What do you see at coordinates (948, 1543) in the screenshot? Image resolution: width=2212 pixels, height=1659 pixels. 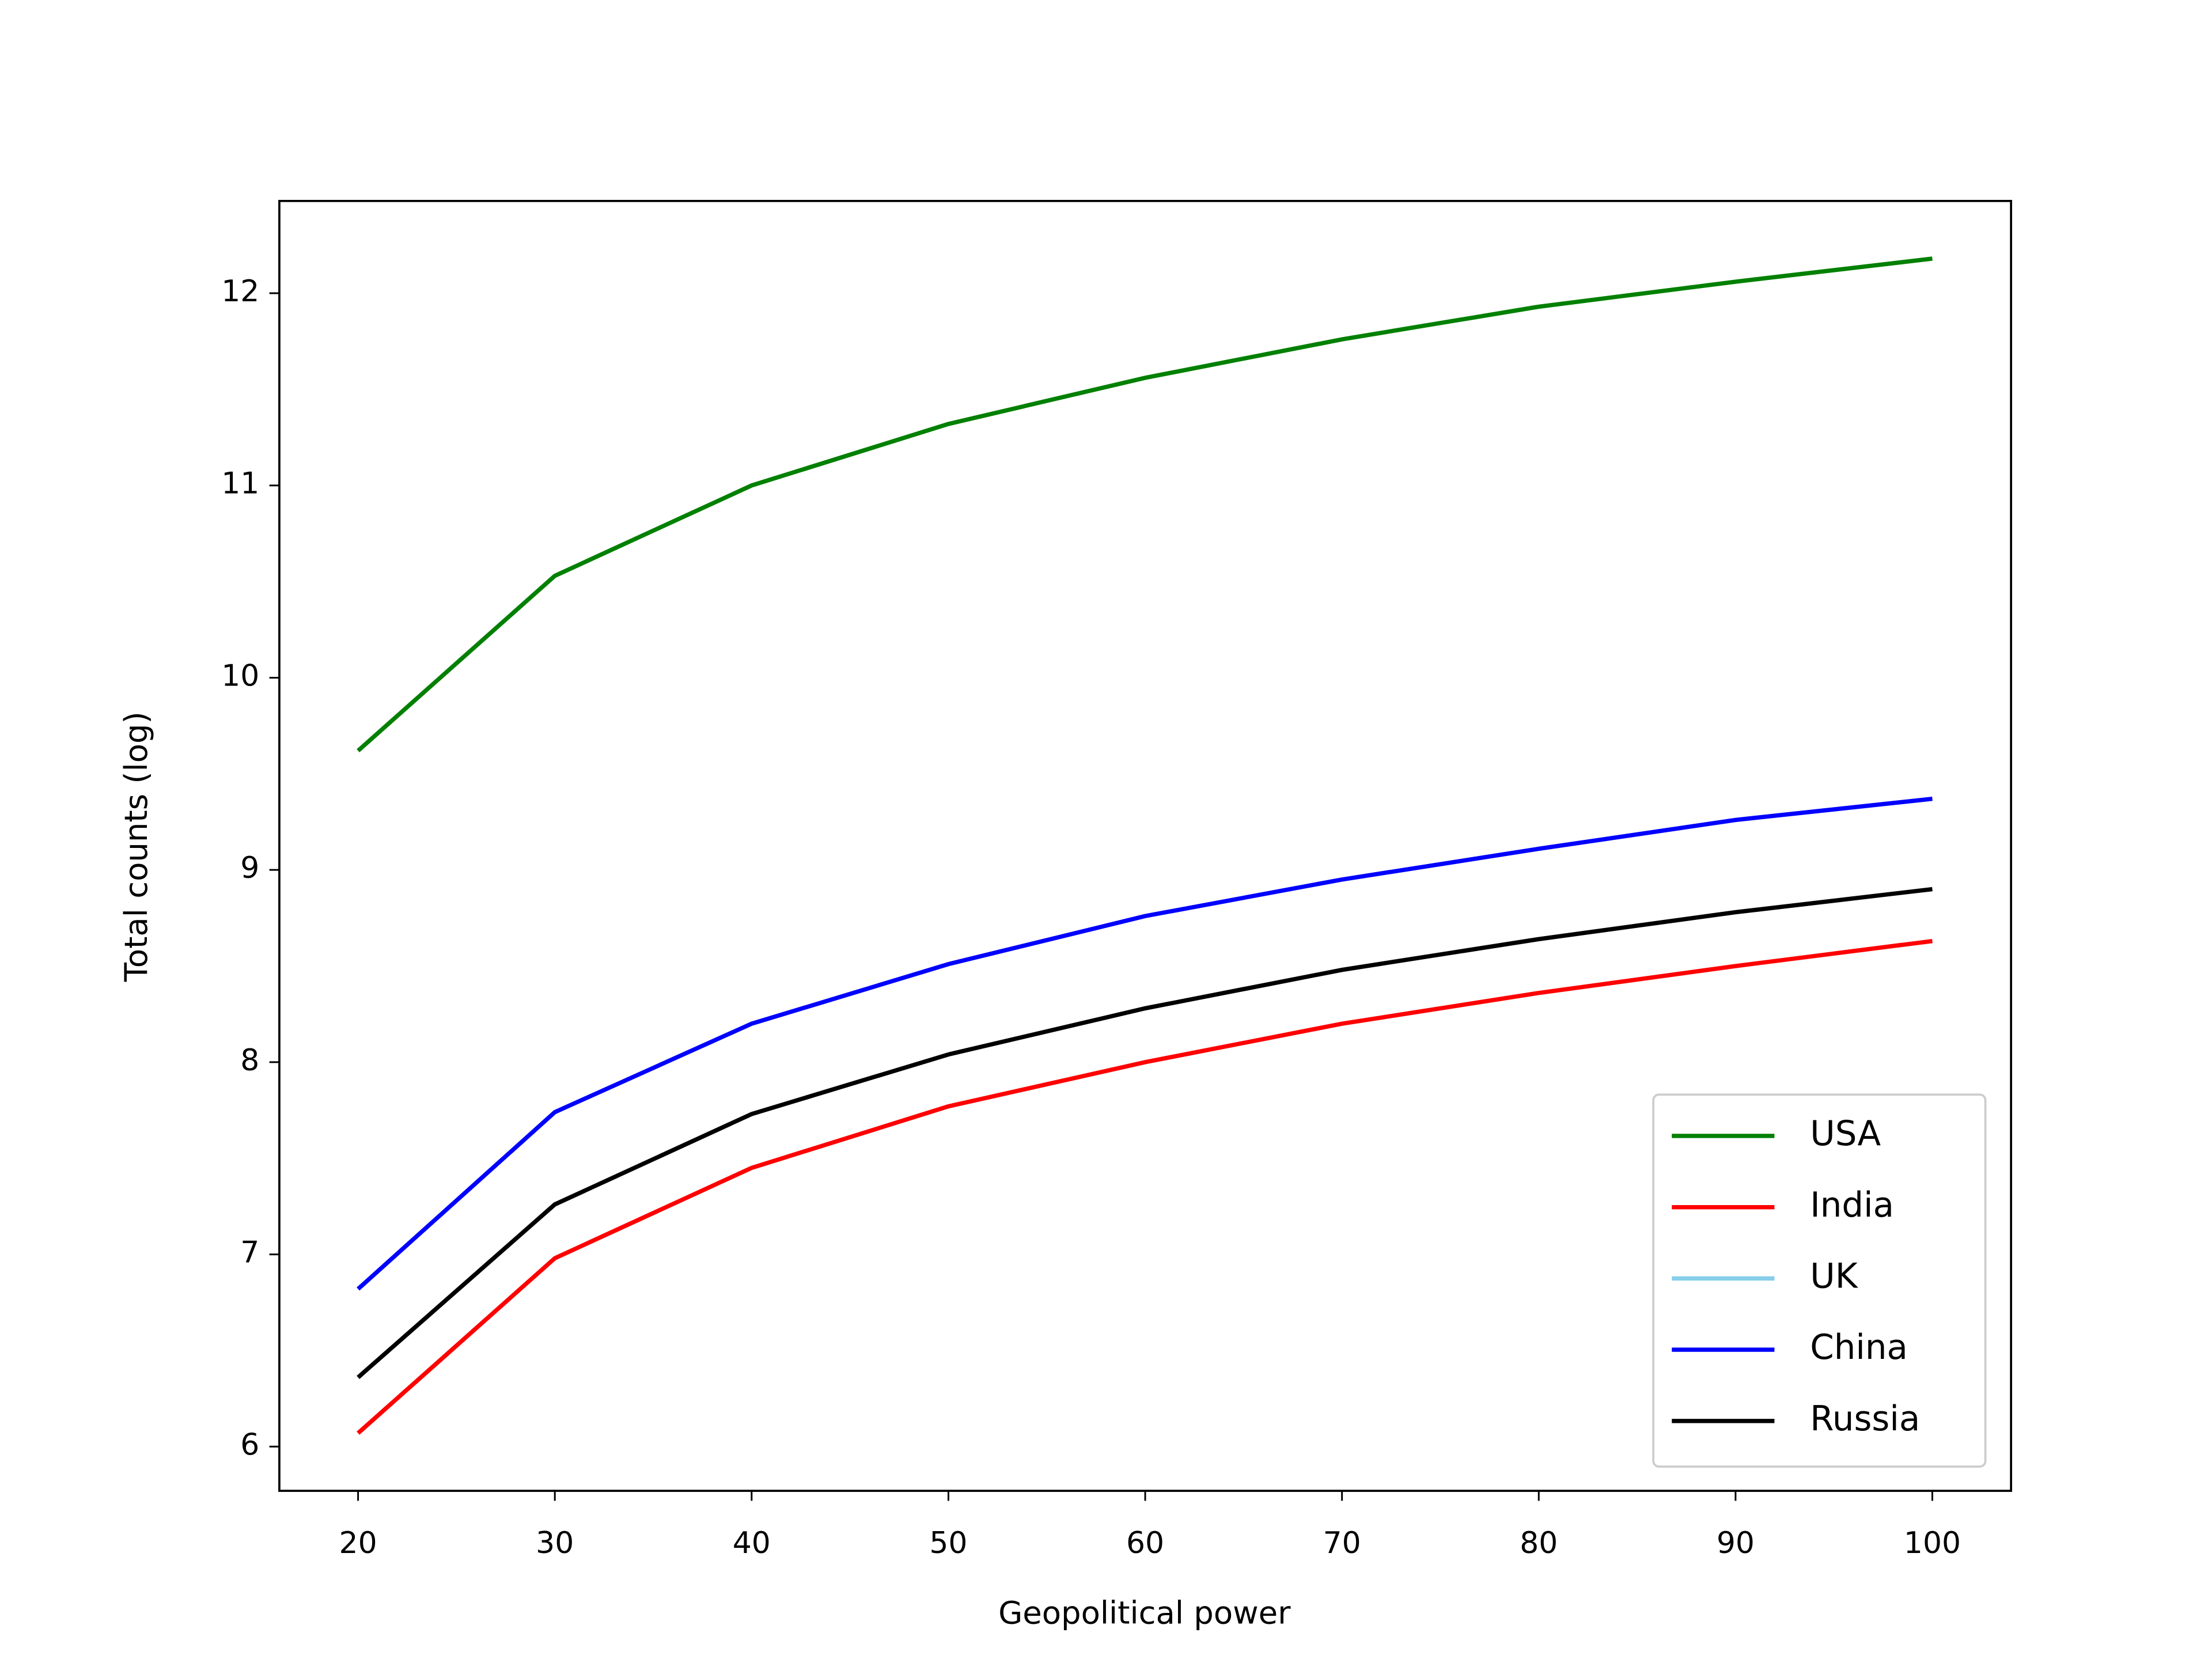 I see `x-tick-label: 50` at bounding box center [948, 1543].